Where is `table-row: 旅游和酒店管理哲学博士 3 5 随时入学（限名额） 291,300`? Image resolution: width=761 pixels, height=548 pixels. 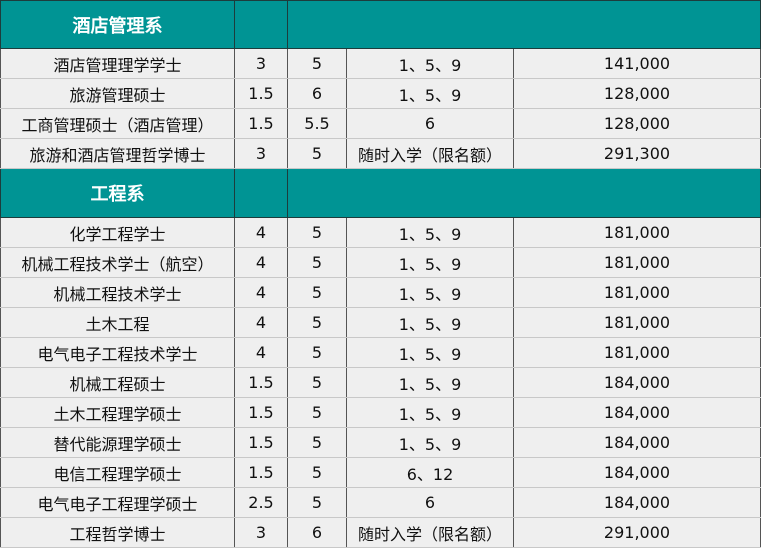 table-row: 旅游和酒店管理哲学博士 3 5 随时入学（限名额） 291,300 is located at coordinates (380, 153).